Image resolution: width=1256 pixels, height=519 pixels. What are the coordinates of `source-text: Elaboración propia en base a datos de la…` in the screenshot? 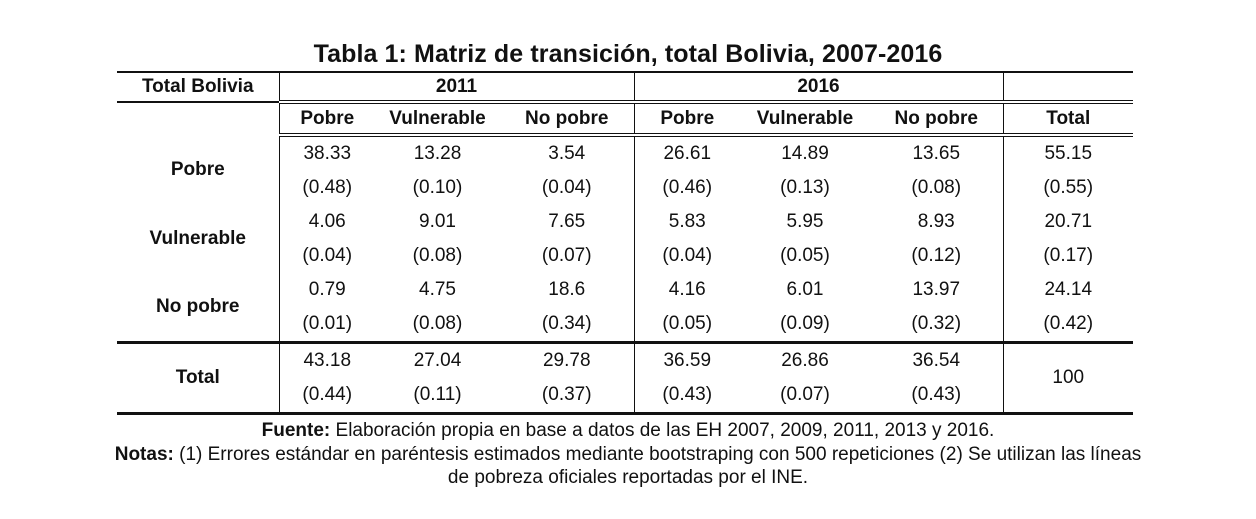 It's located at (662, 430).